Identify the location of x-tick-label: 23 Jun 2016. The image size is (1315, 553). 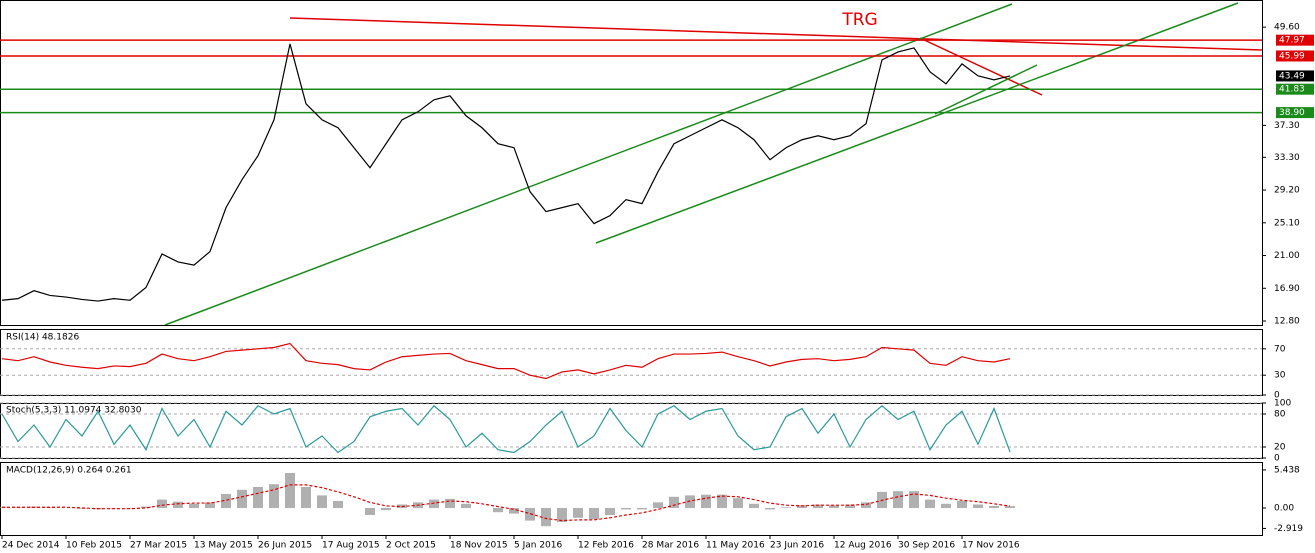
(797, 546).